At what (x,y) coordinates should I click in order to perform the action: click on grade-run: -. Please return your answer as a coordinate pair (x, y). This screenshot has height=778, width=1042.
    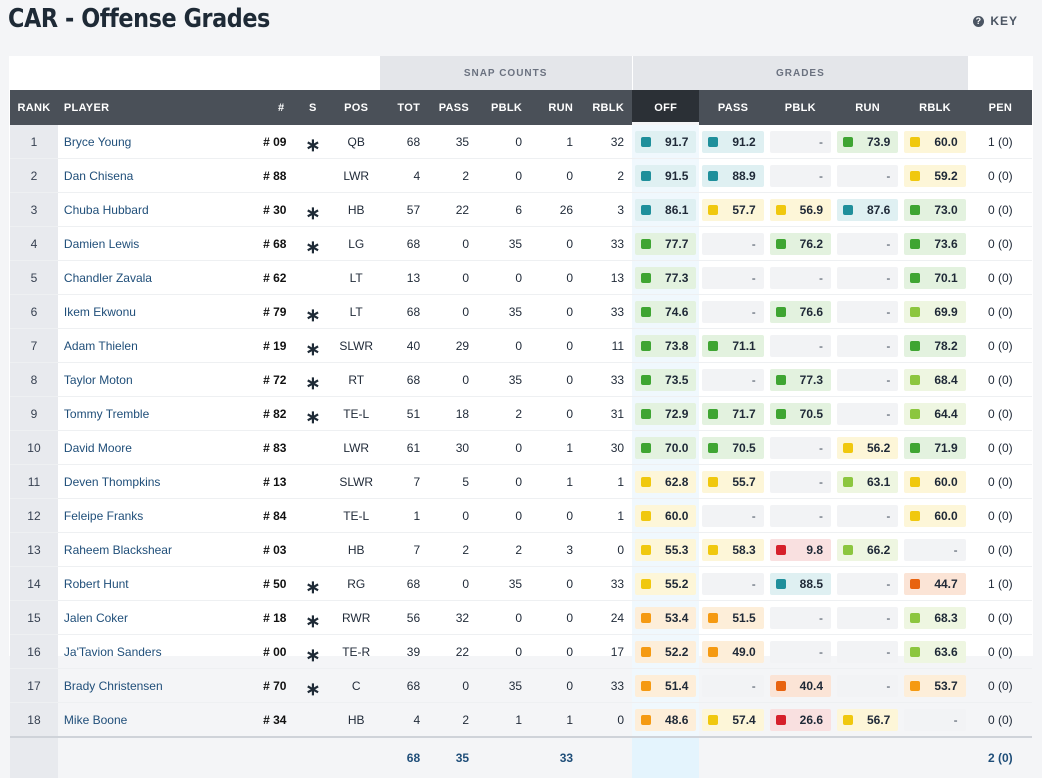
    Looking at the image, I should click on (868, 413).